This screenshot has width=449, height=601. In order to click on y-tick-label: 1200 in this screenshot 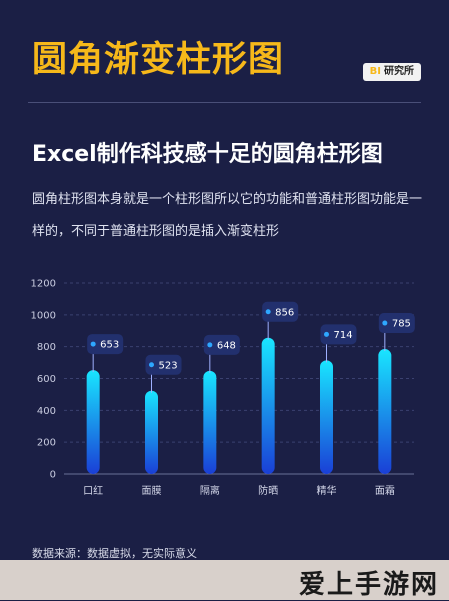, I will do `click(43, 284)`.